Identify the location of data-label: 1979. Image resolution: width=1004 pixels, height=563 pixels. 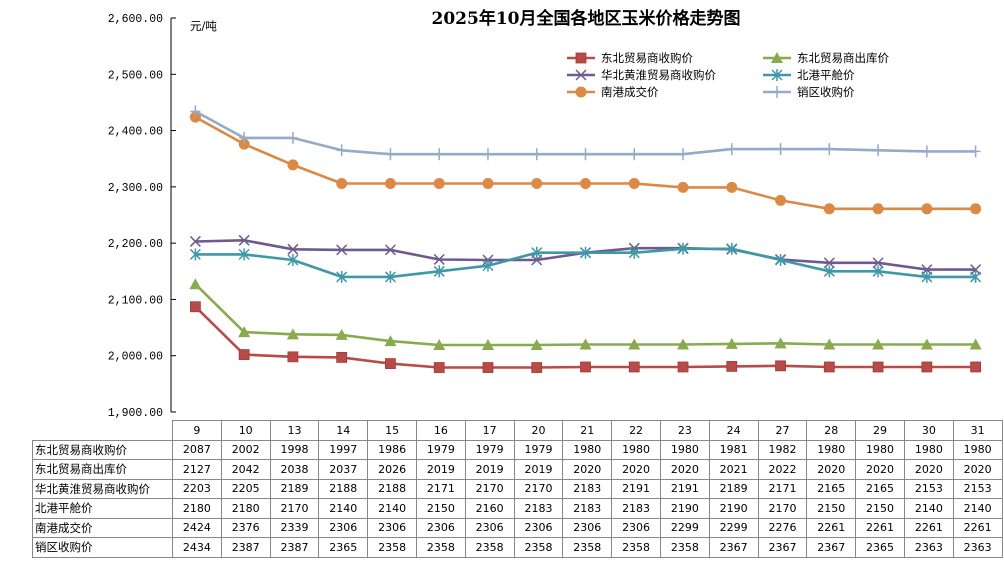
(538, 449).